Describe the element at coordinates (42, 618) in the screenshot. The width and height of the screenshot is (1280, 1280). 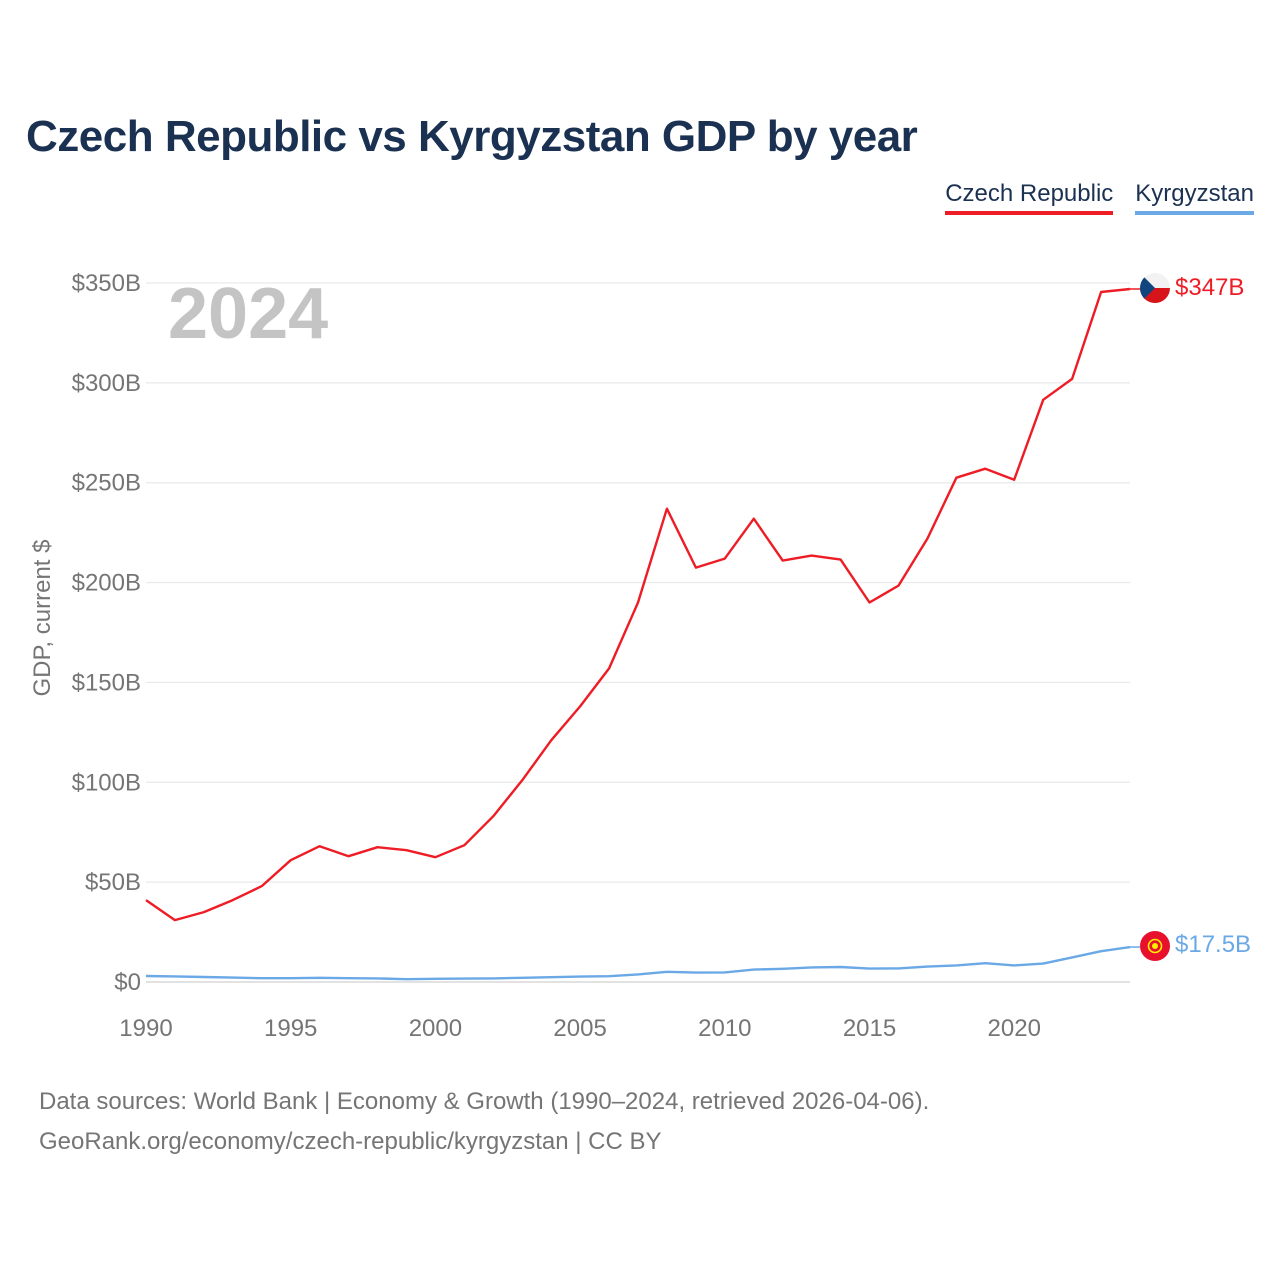
I see `y-axis-label: GDP, current $` at that location.